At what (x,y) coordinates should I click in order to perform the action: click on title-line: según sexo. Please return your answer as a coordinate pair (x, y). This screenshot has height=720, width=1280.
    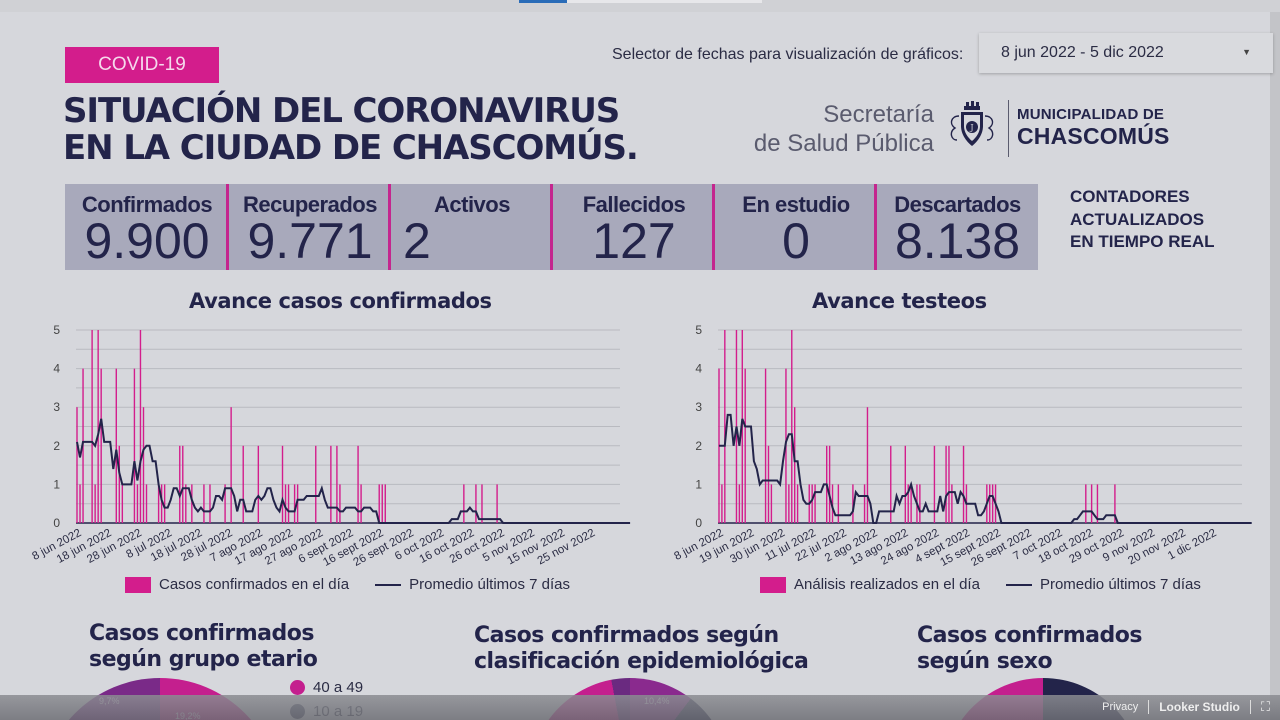
    Looking at the image, I should click on (985, 661).